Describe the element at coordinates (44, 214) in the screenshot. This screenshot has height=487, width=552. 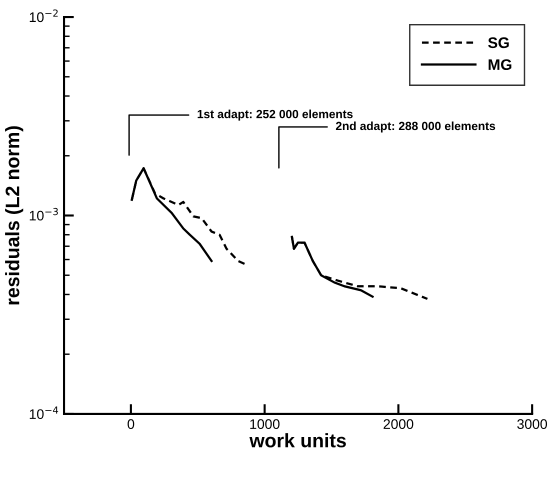
I see `y-tick-label: 10$^{−3}$` at that location.